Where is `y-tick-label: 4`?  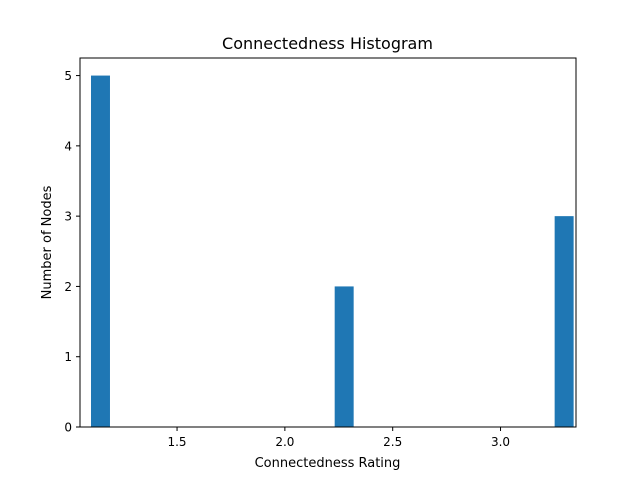
y-tick-label: 4 is located at coordinates (68, 146).